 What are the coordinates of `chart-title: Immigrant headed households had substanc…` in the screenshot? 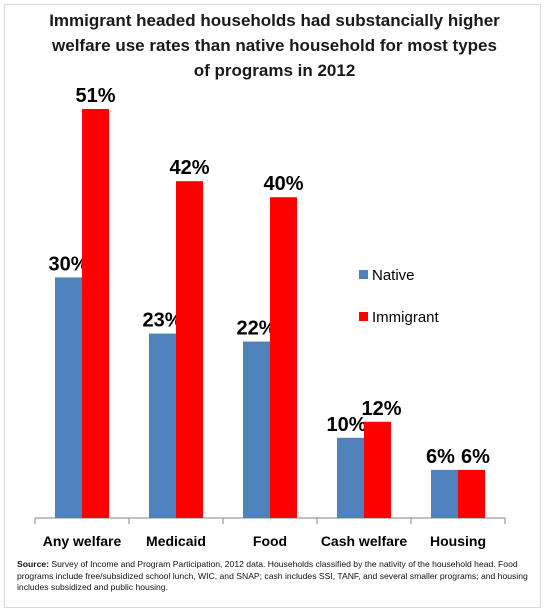 It's located at (274, 45).